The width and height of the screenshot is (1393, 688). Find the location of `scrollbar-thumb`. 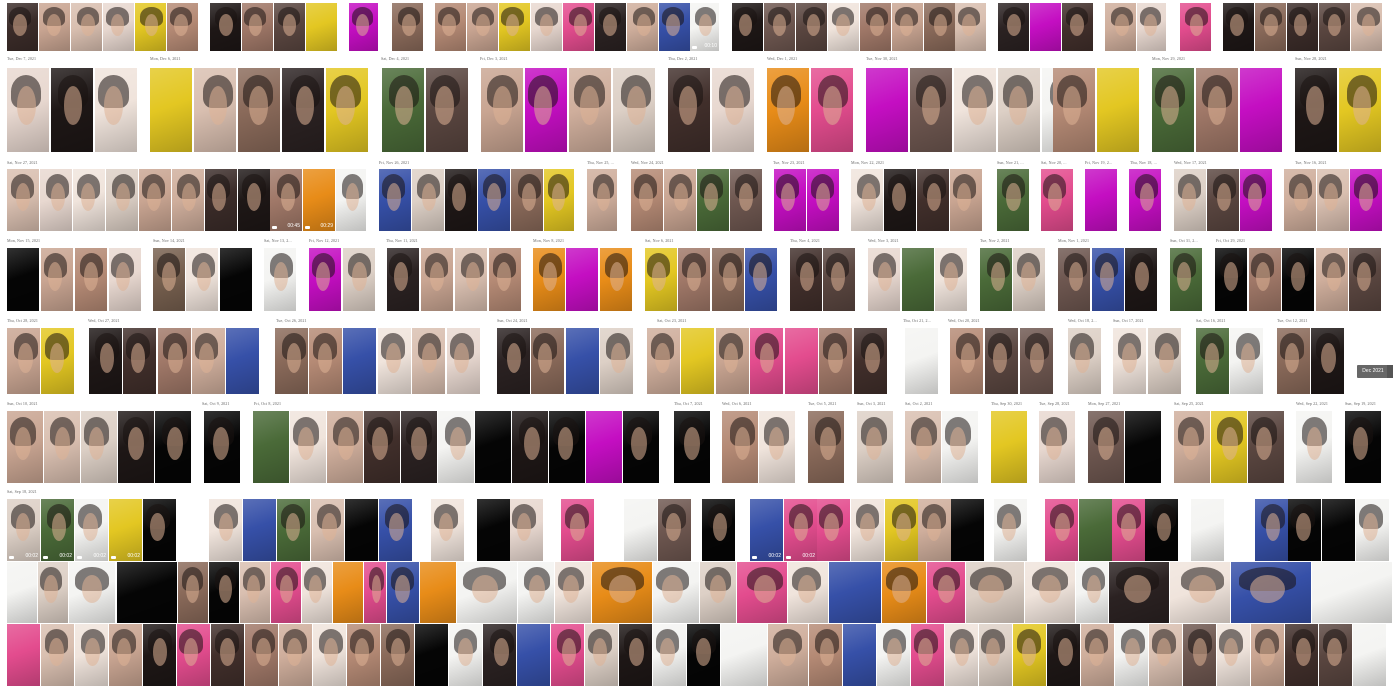

scrollbar-thumb is located at coordinates (1390, 371).